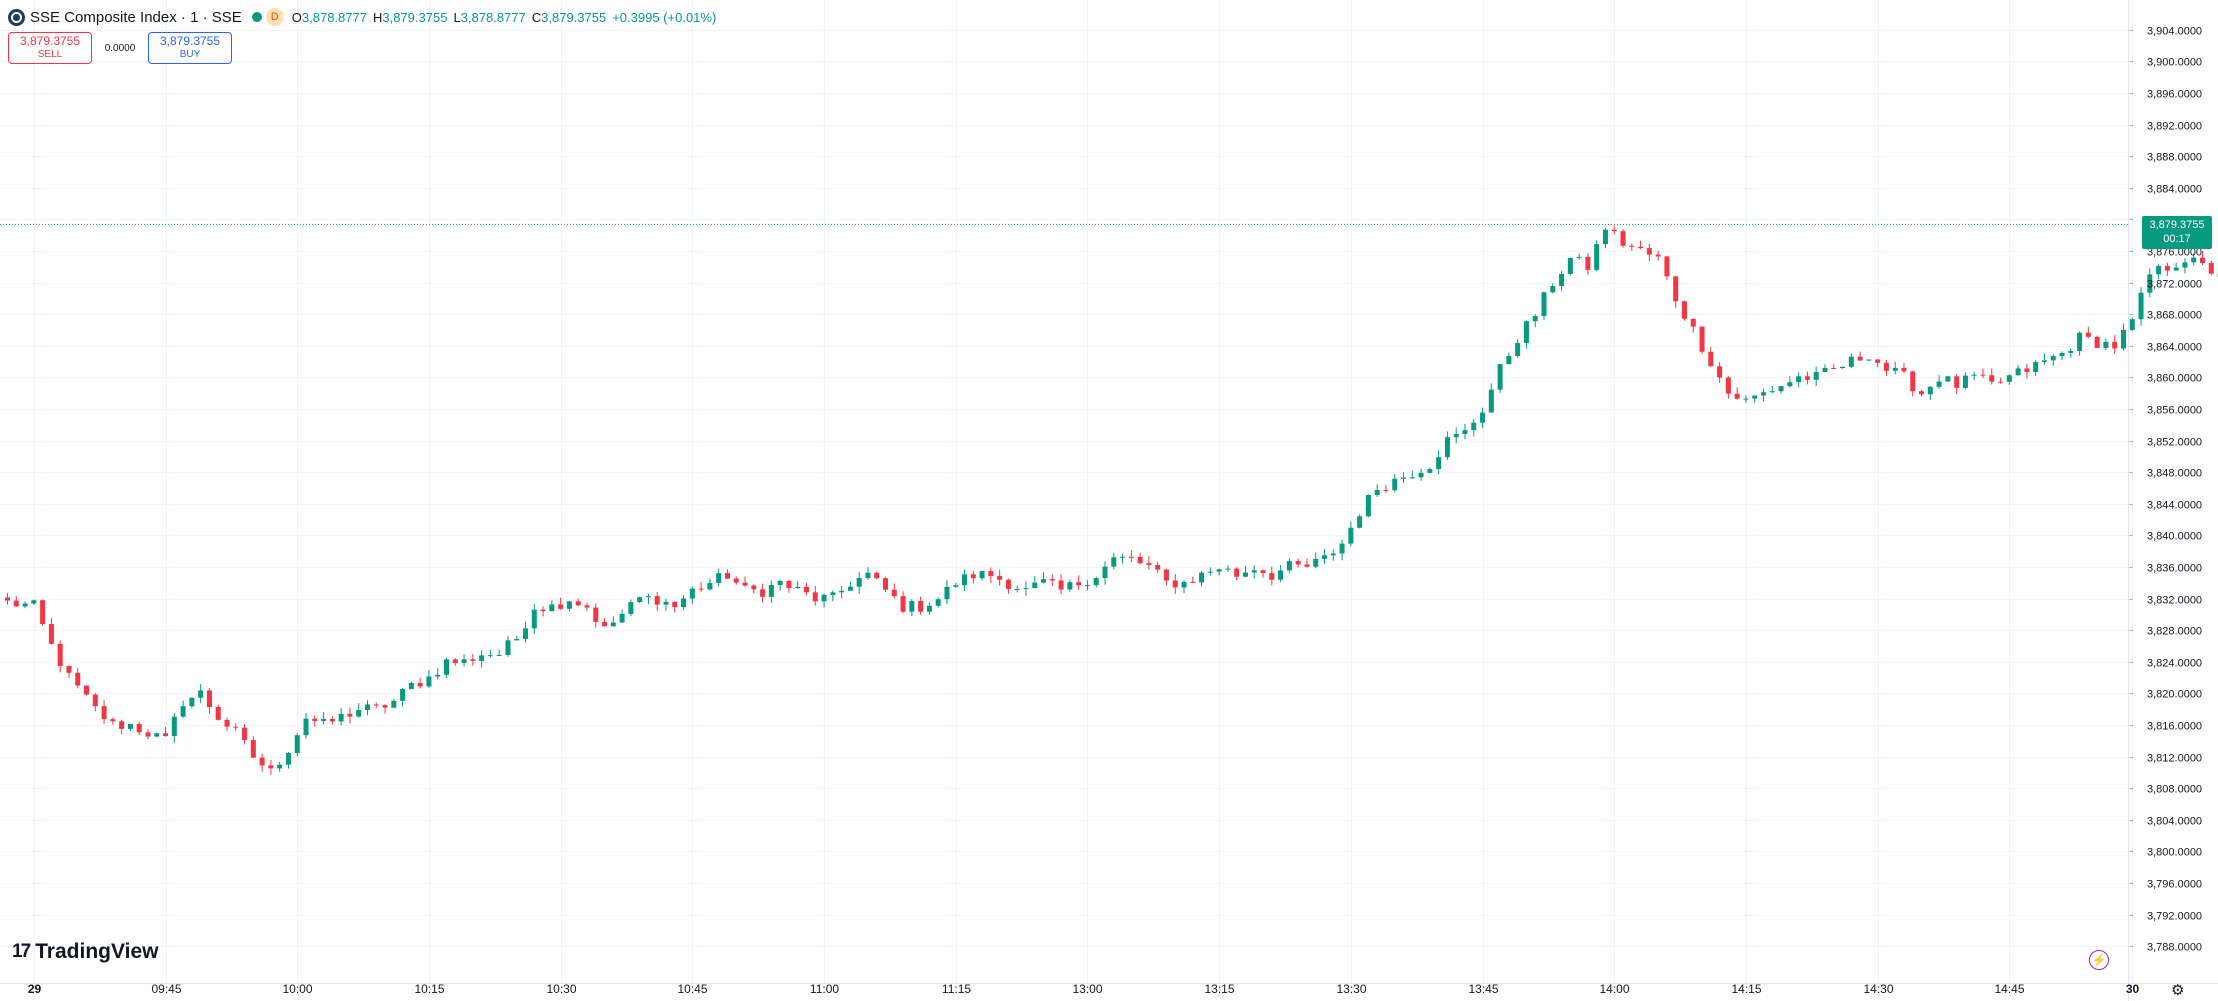  Describe the element at coordinates (190, 48) in the screenshot. I see `buy-button: 3,879.3755 BUY` at that location.